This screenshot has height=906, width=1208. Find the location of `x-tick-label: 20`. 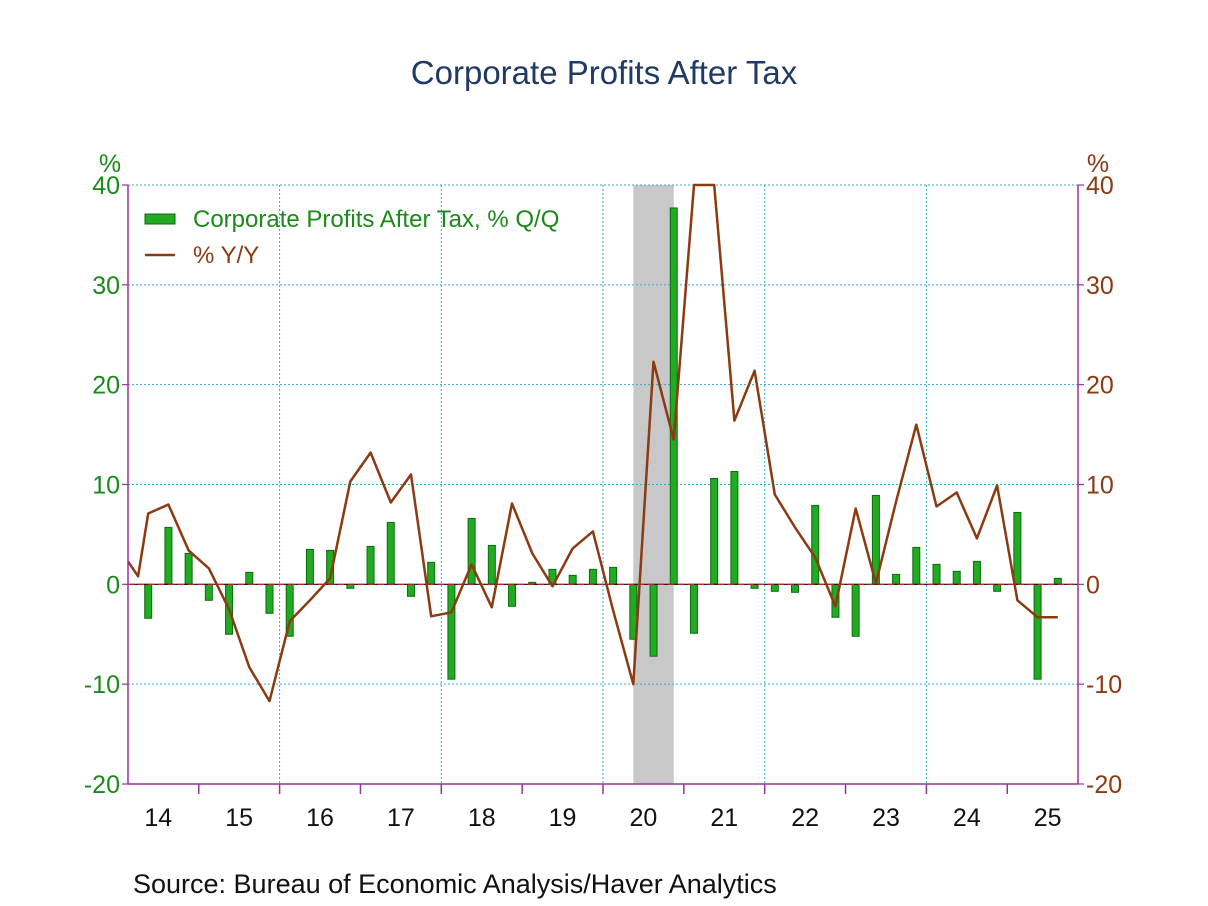

x-tick-label: 20 is located at coordinates (644, 818).